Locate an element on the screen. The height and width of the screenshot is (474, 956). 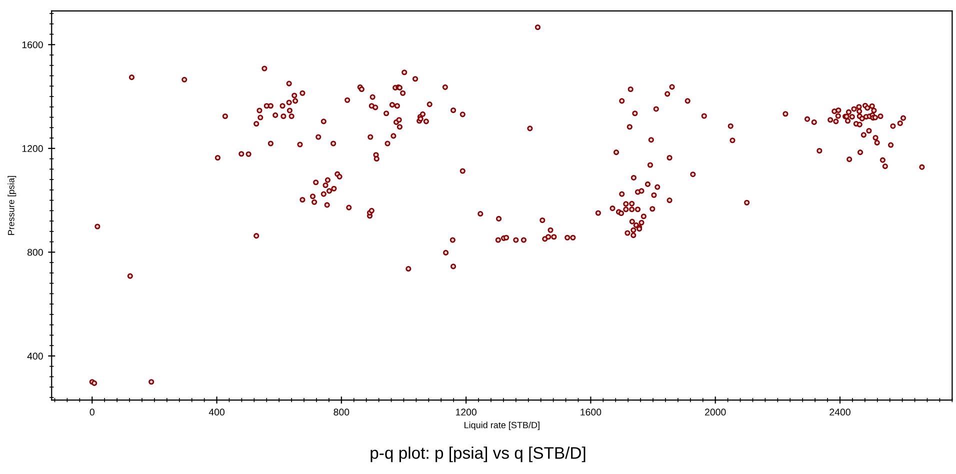
x-tick-label: 1200 is located at coordinates (466, 412).